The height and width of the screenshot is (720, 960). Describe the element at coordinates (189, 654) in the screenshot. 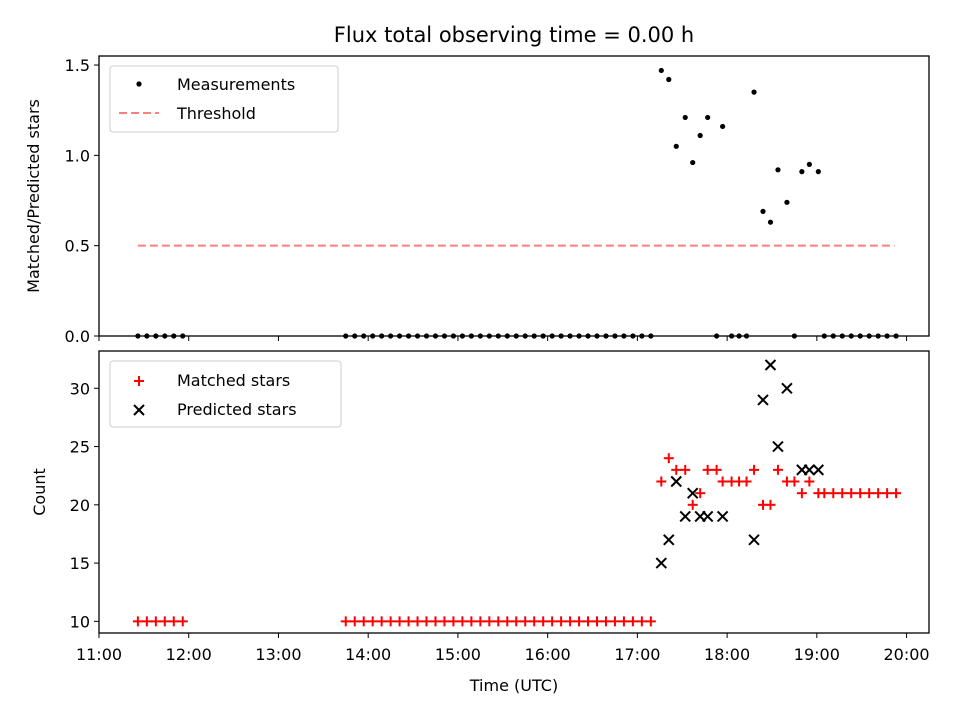

I see `x-tick-label: 12:00` at that location.